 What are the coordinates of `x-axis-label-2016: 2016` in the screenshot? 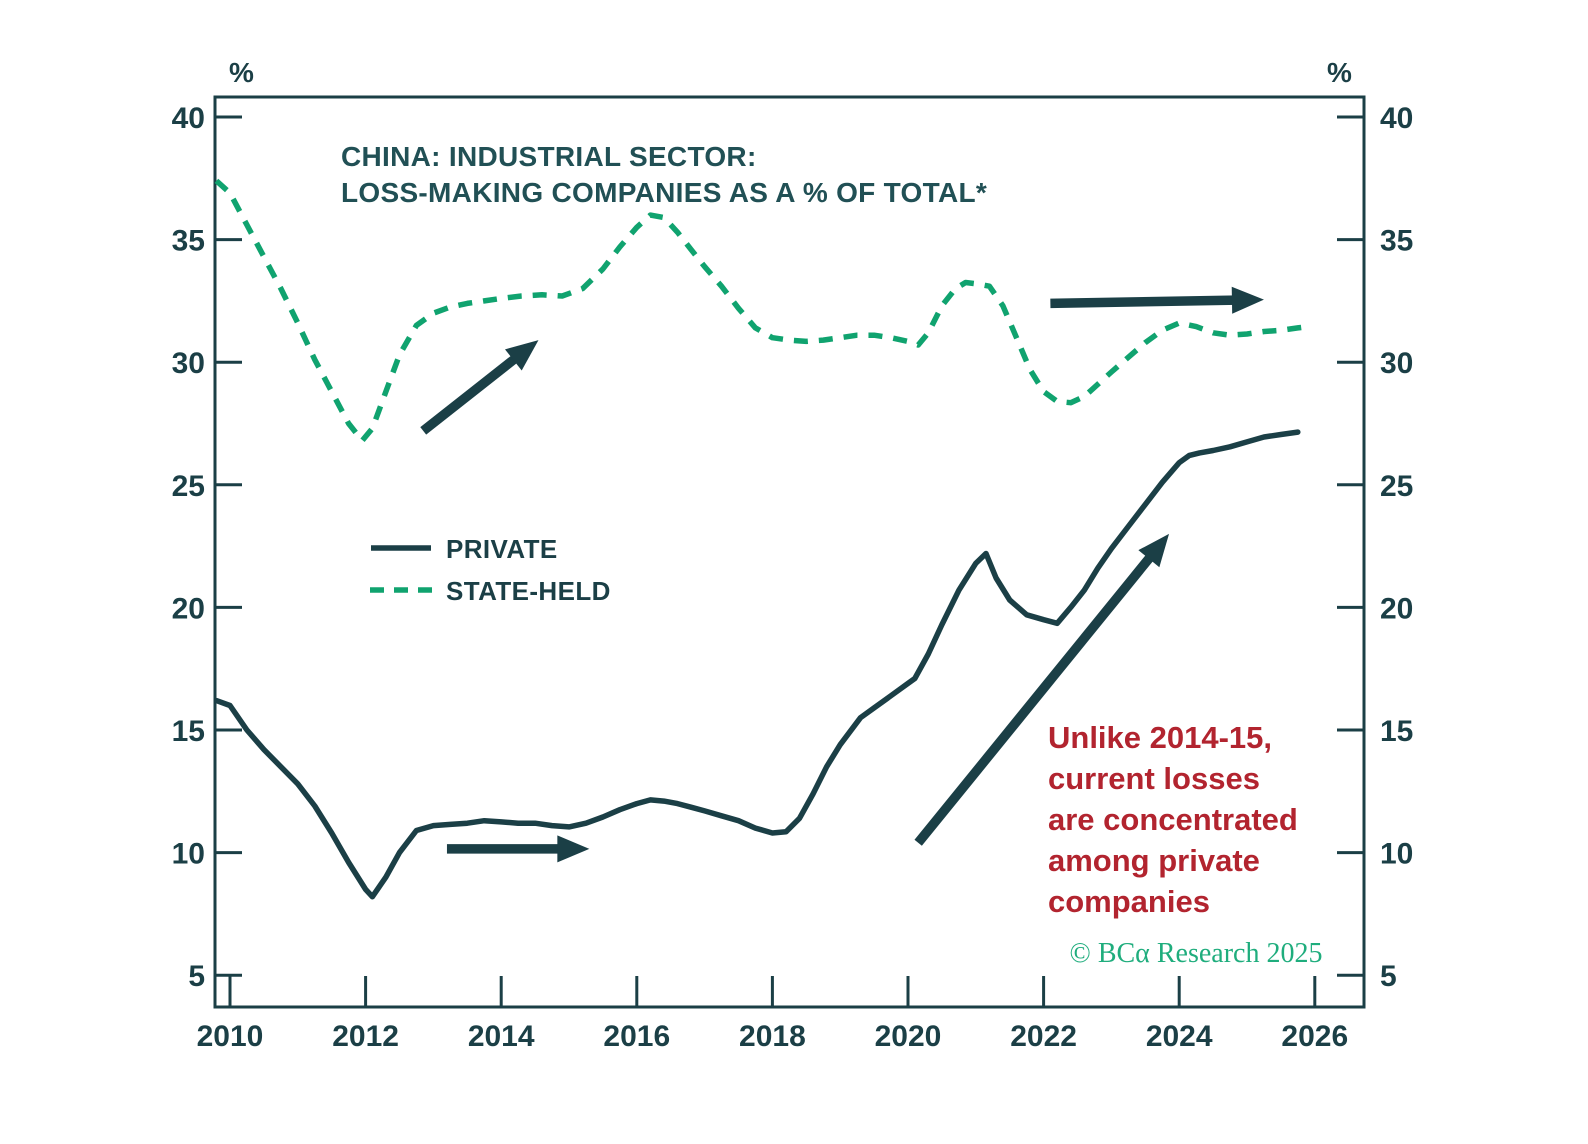 It's located at (636, 1036).